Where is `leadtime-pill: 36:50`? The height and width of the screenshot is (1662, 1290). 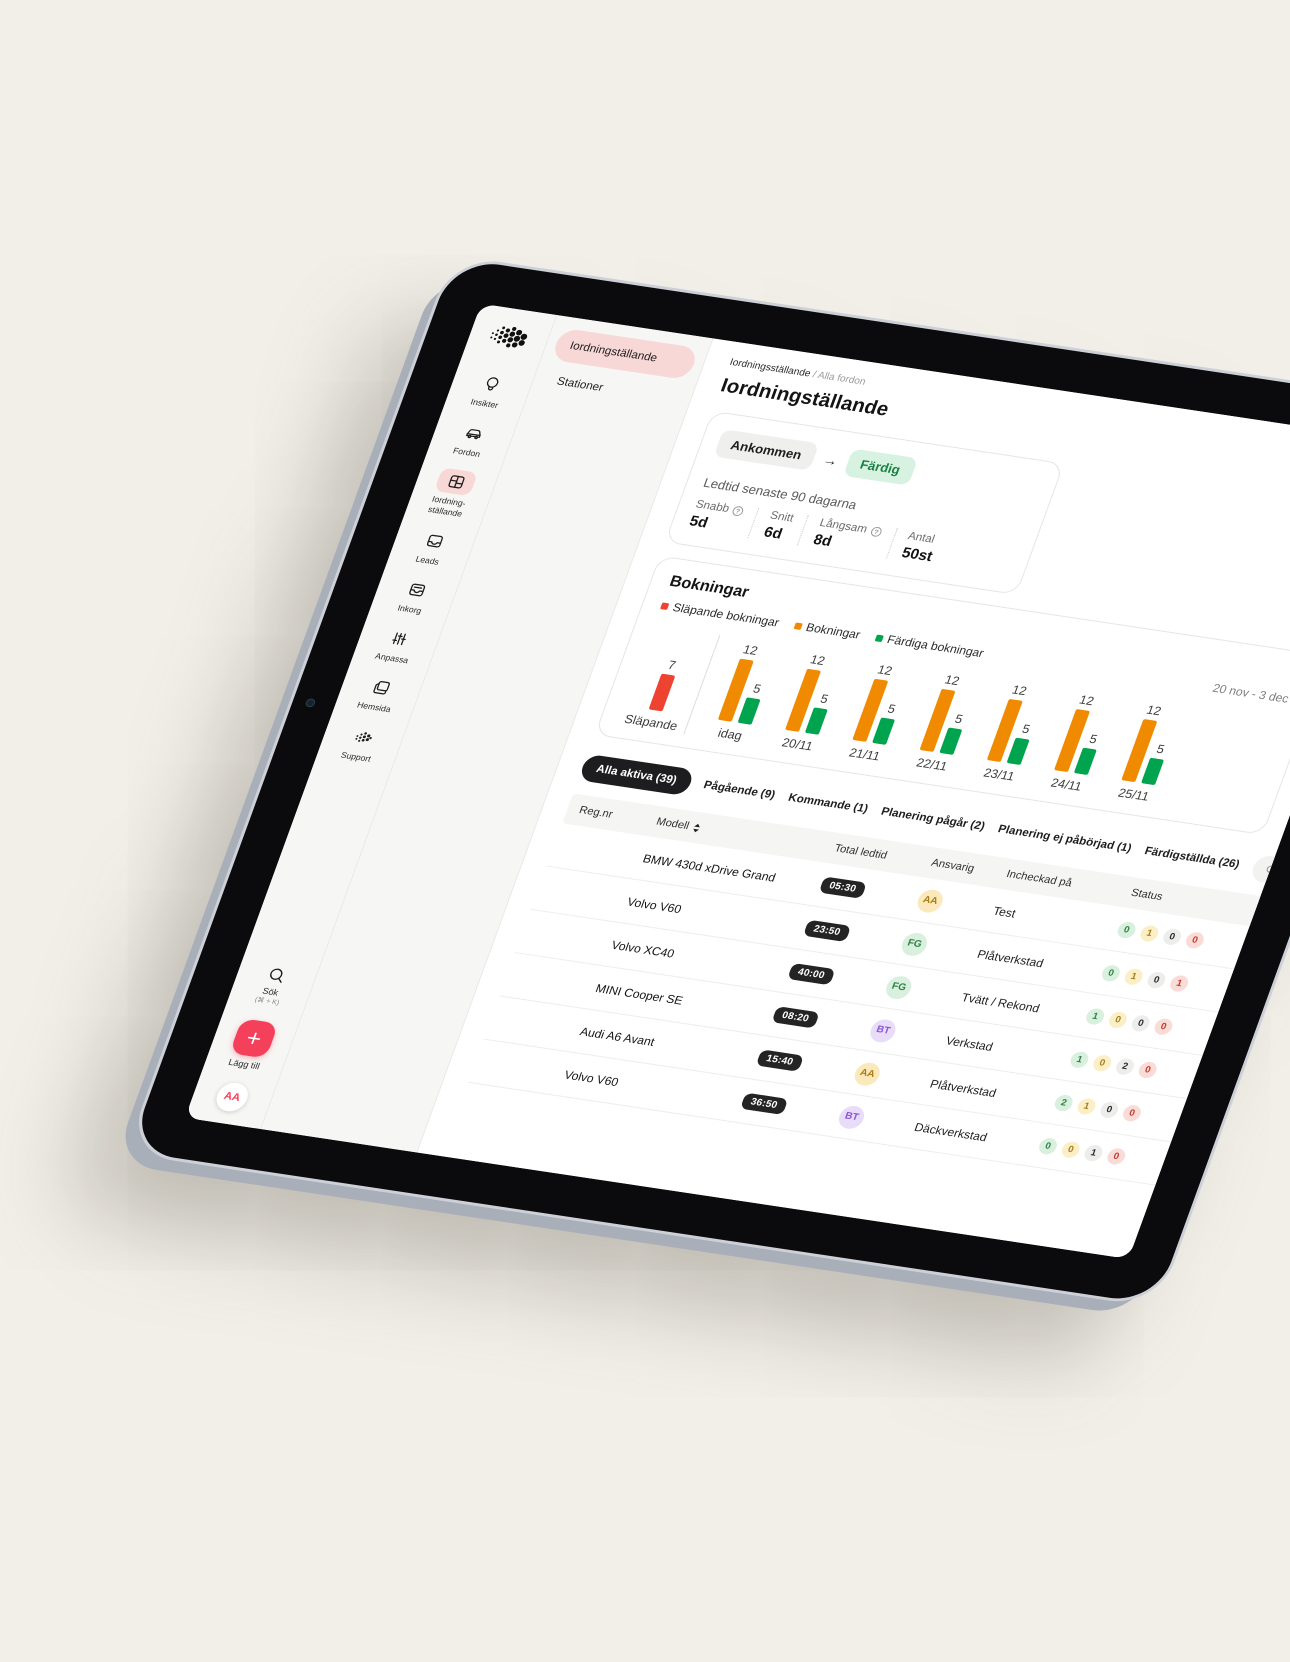 leadtime-pill: 36:50 is located at coordinates (763, 1103).